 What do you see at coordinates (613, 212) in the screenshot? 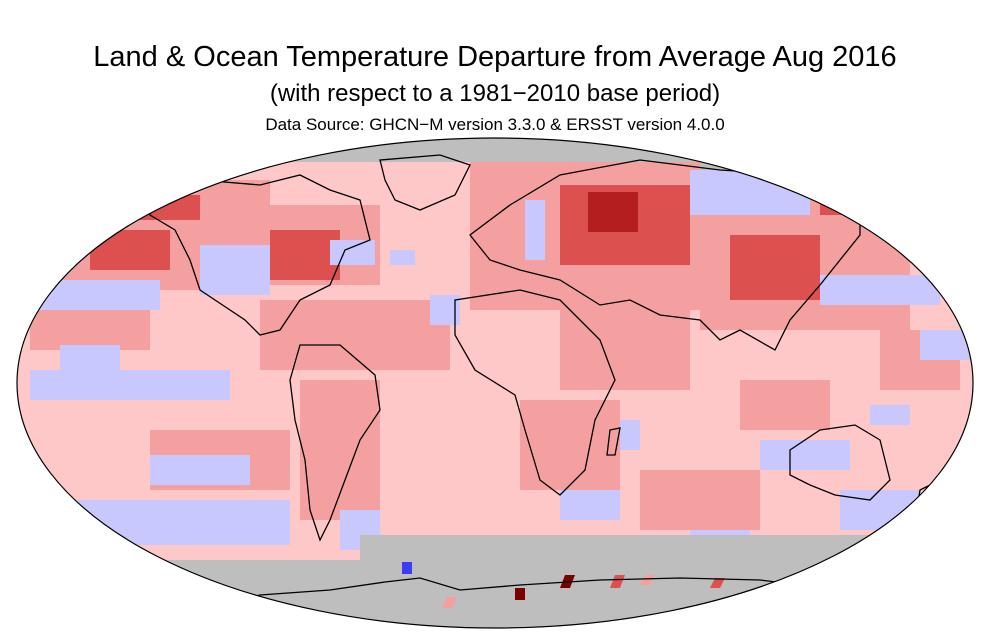
I see `extreme-warm-region` at bounding box center [613, 212].